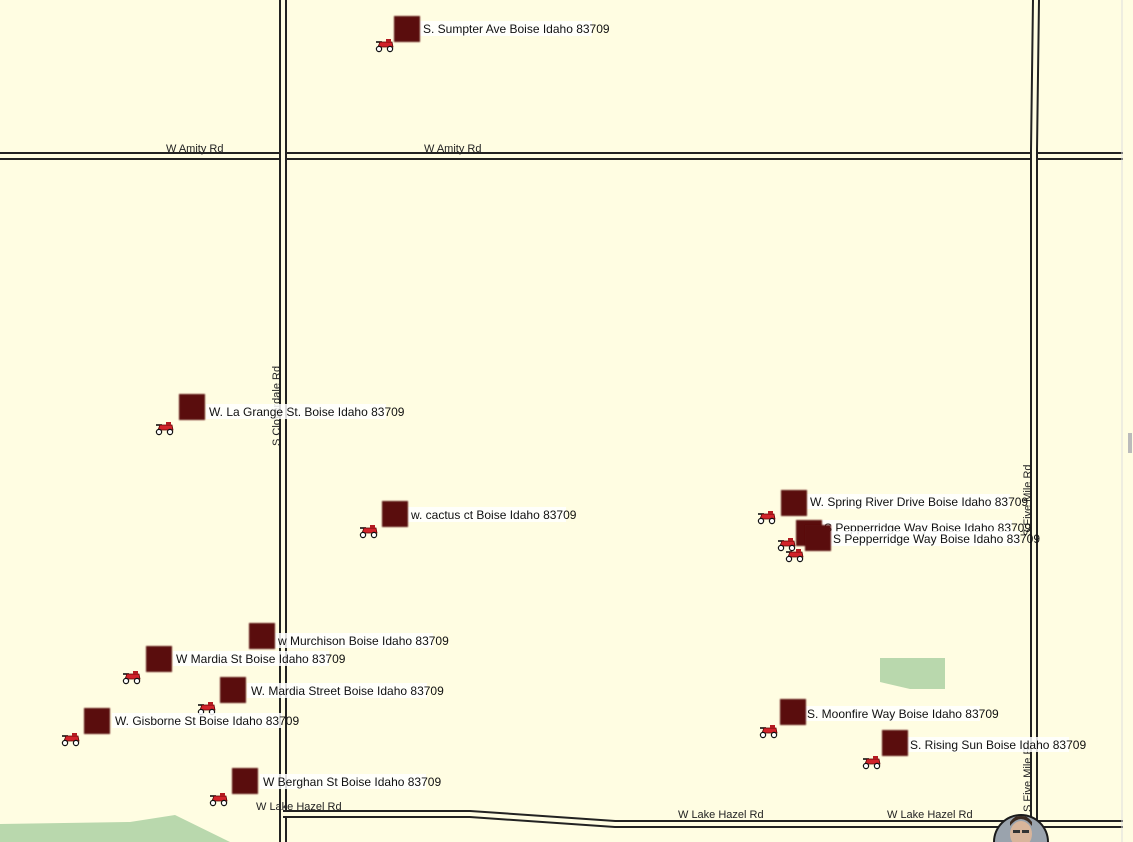 The height and width of the screenshot is (842, 1133). I want to click on map-pin: W. La Grange St. Boise Idaho 83709, so click(280, 415).